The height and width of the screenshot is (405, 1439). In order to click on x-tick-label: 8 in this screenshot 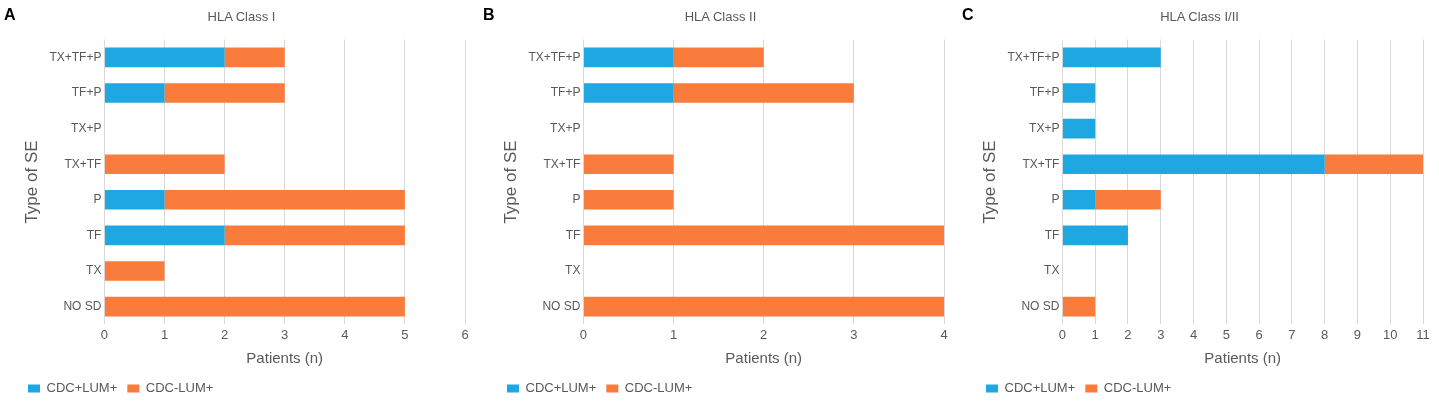, I will do `click(1325, 334)`.